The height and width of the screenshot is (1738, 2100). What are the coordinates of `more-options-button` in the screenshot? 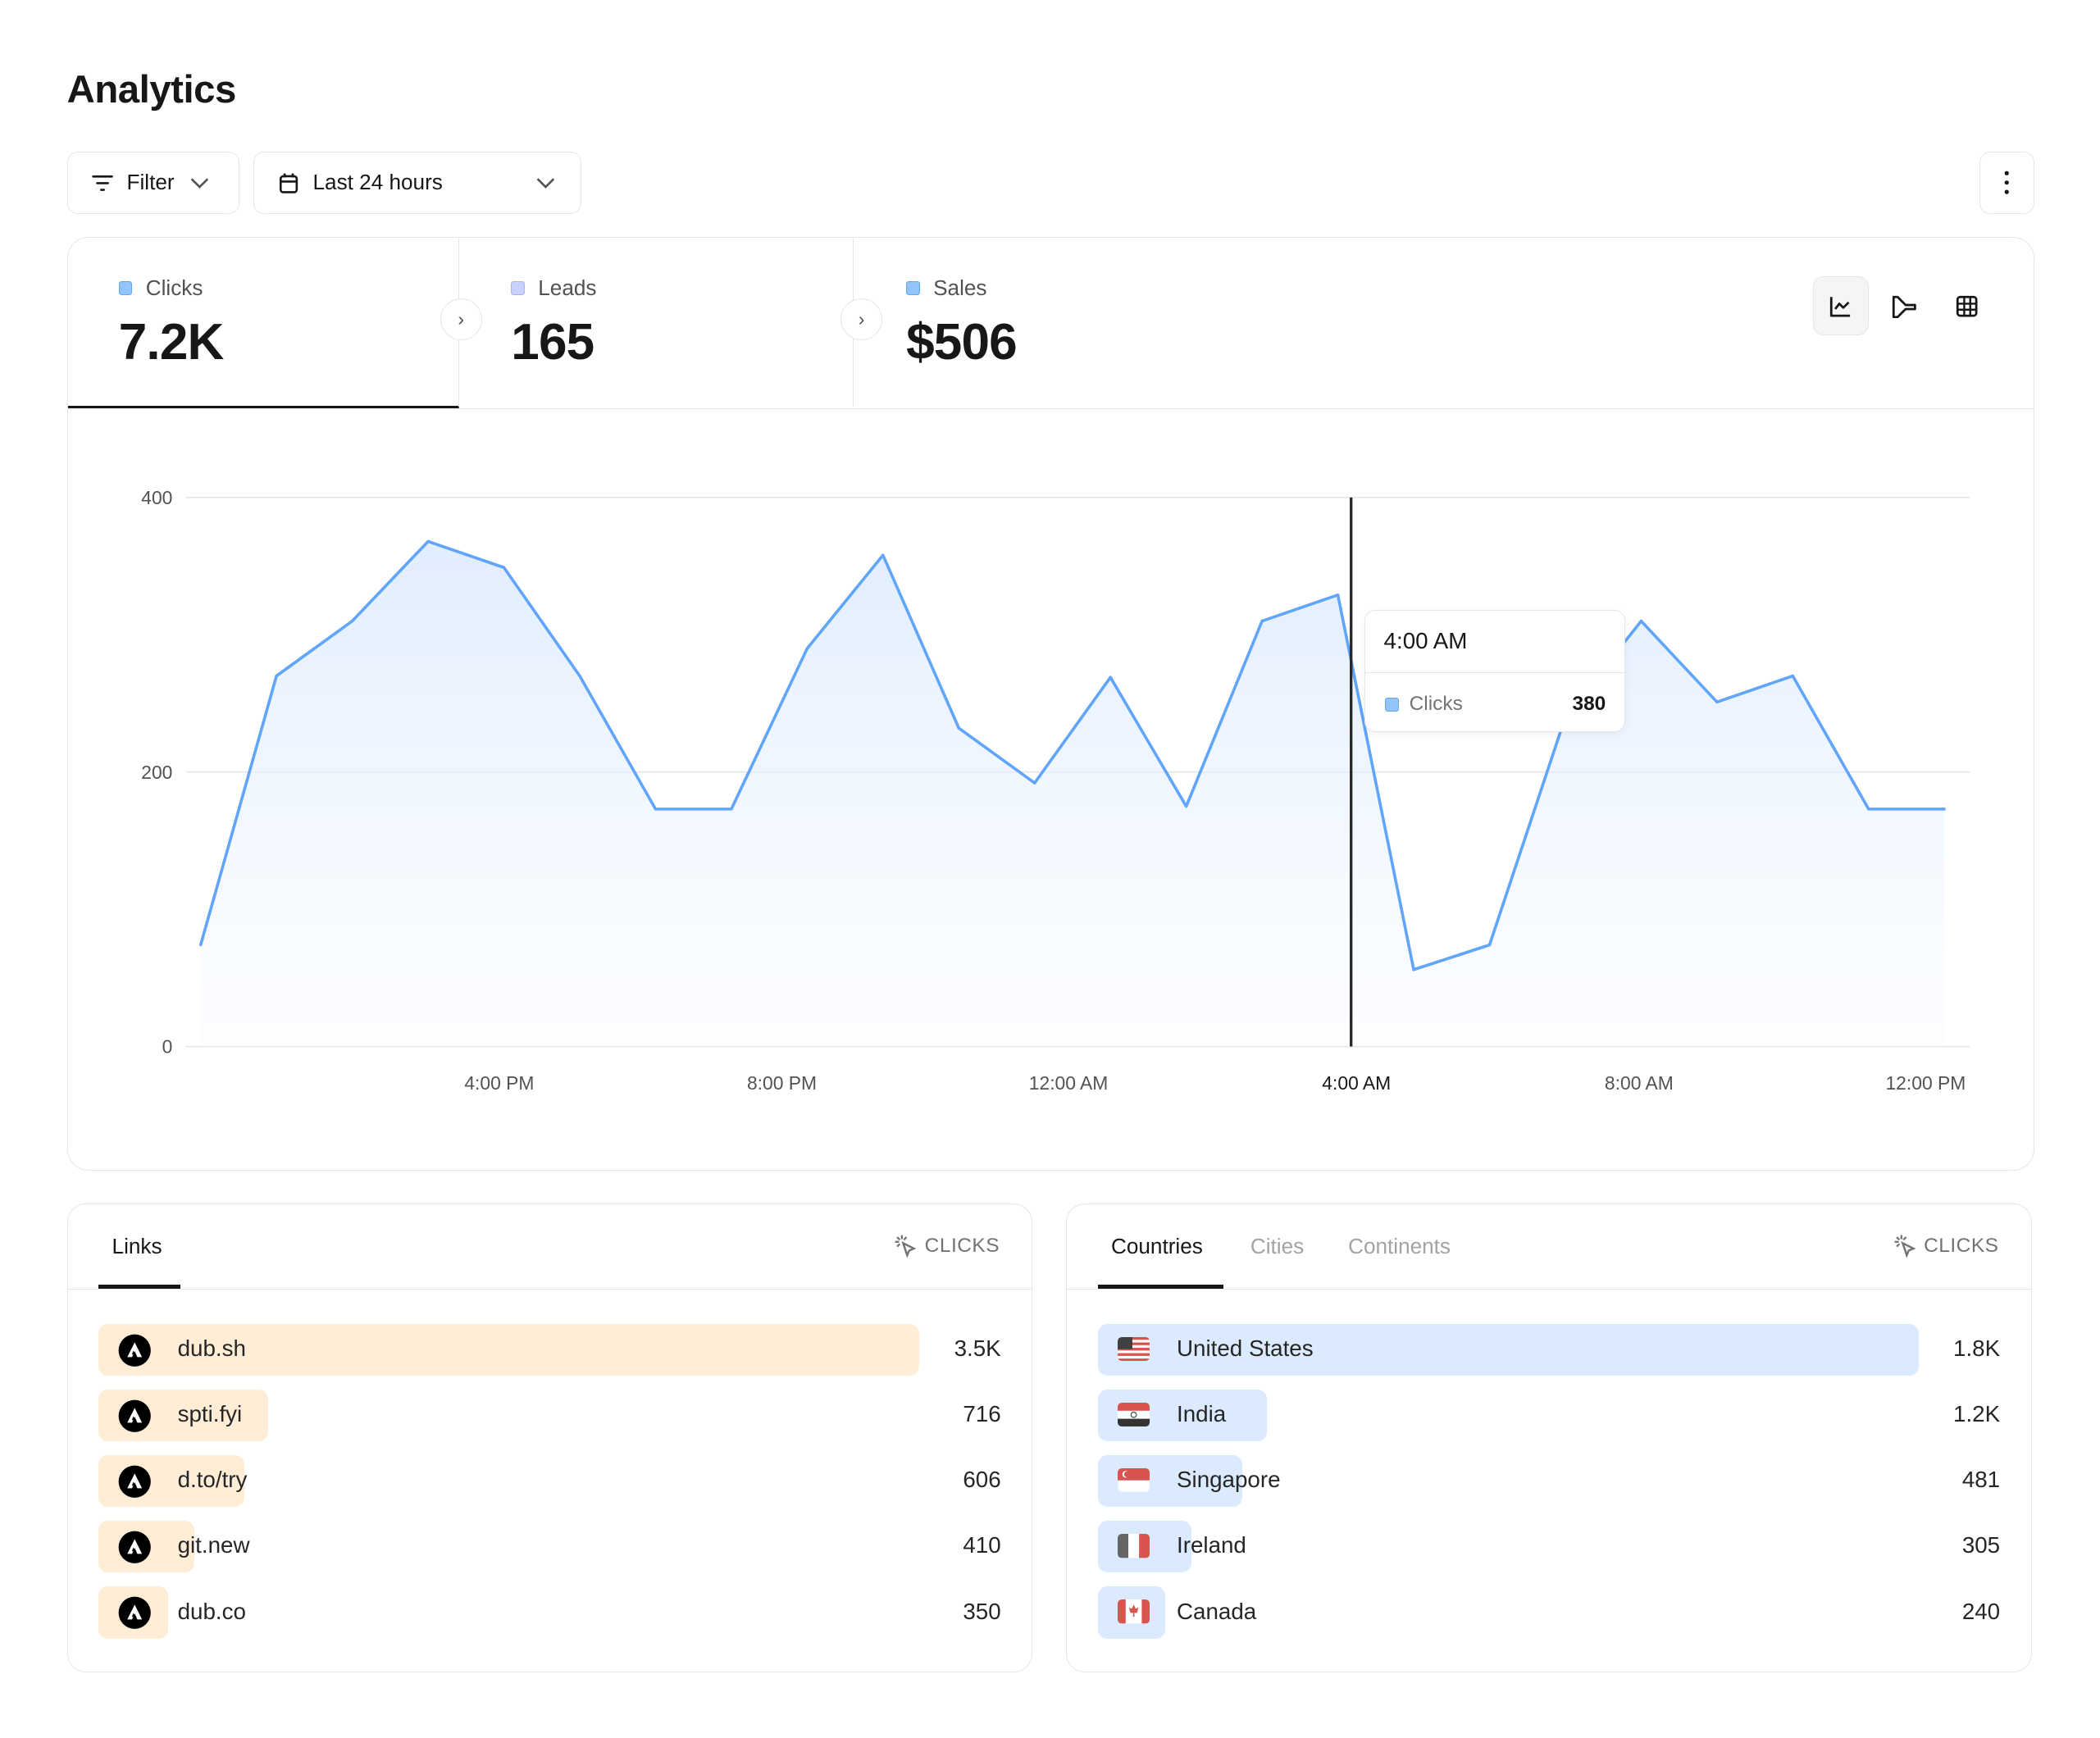 It's located at (2006, 183).